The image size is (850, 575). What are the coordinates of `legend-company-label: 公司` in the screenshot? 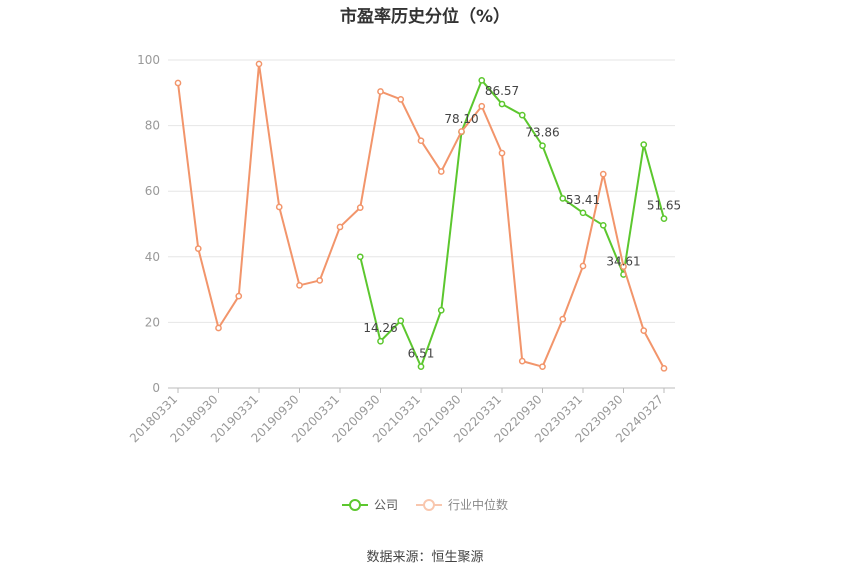 It's located at (385, 505).